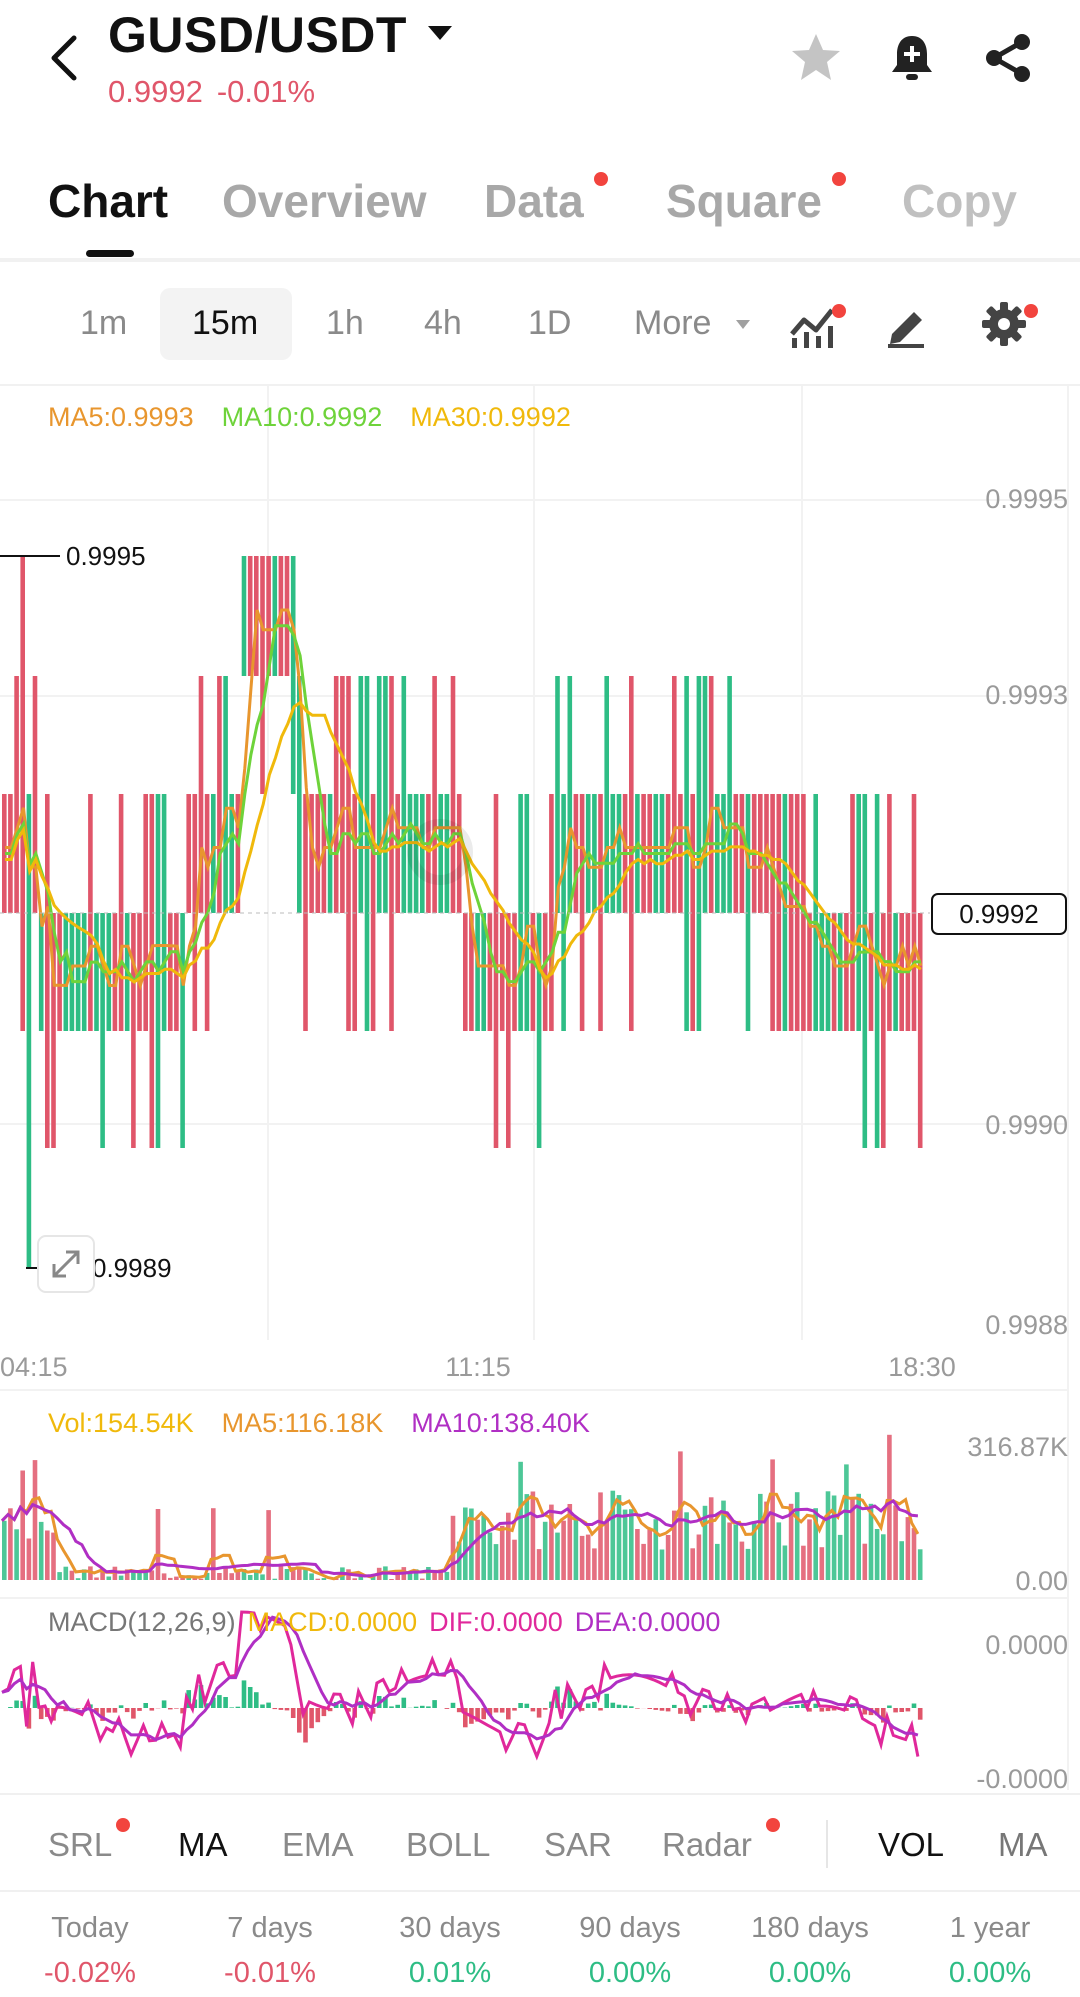  What do you see at coordinates (448, 1844) in the screenshot?
I see `indicator-boll: BOLL` at bounding box center [448, 1844].